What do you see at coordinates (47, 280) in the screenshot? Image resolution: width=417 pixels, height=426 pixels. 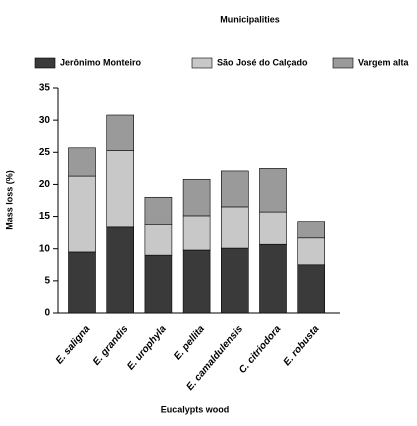 I see `y-tick-label: 5` at bounding box center [47, 280].